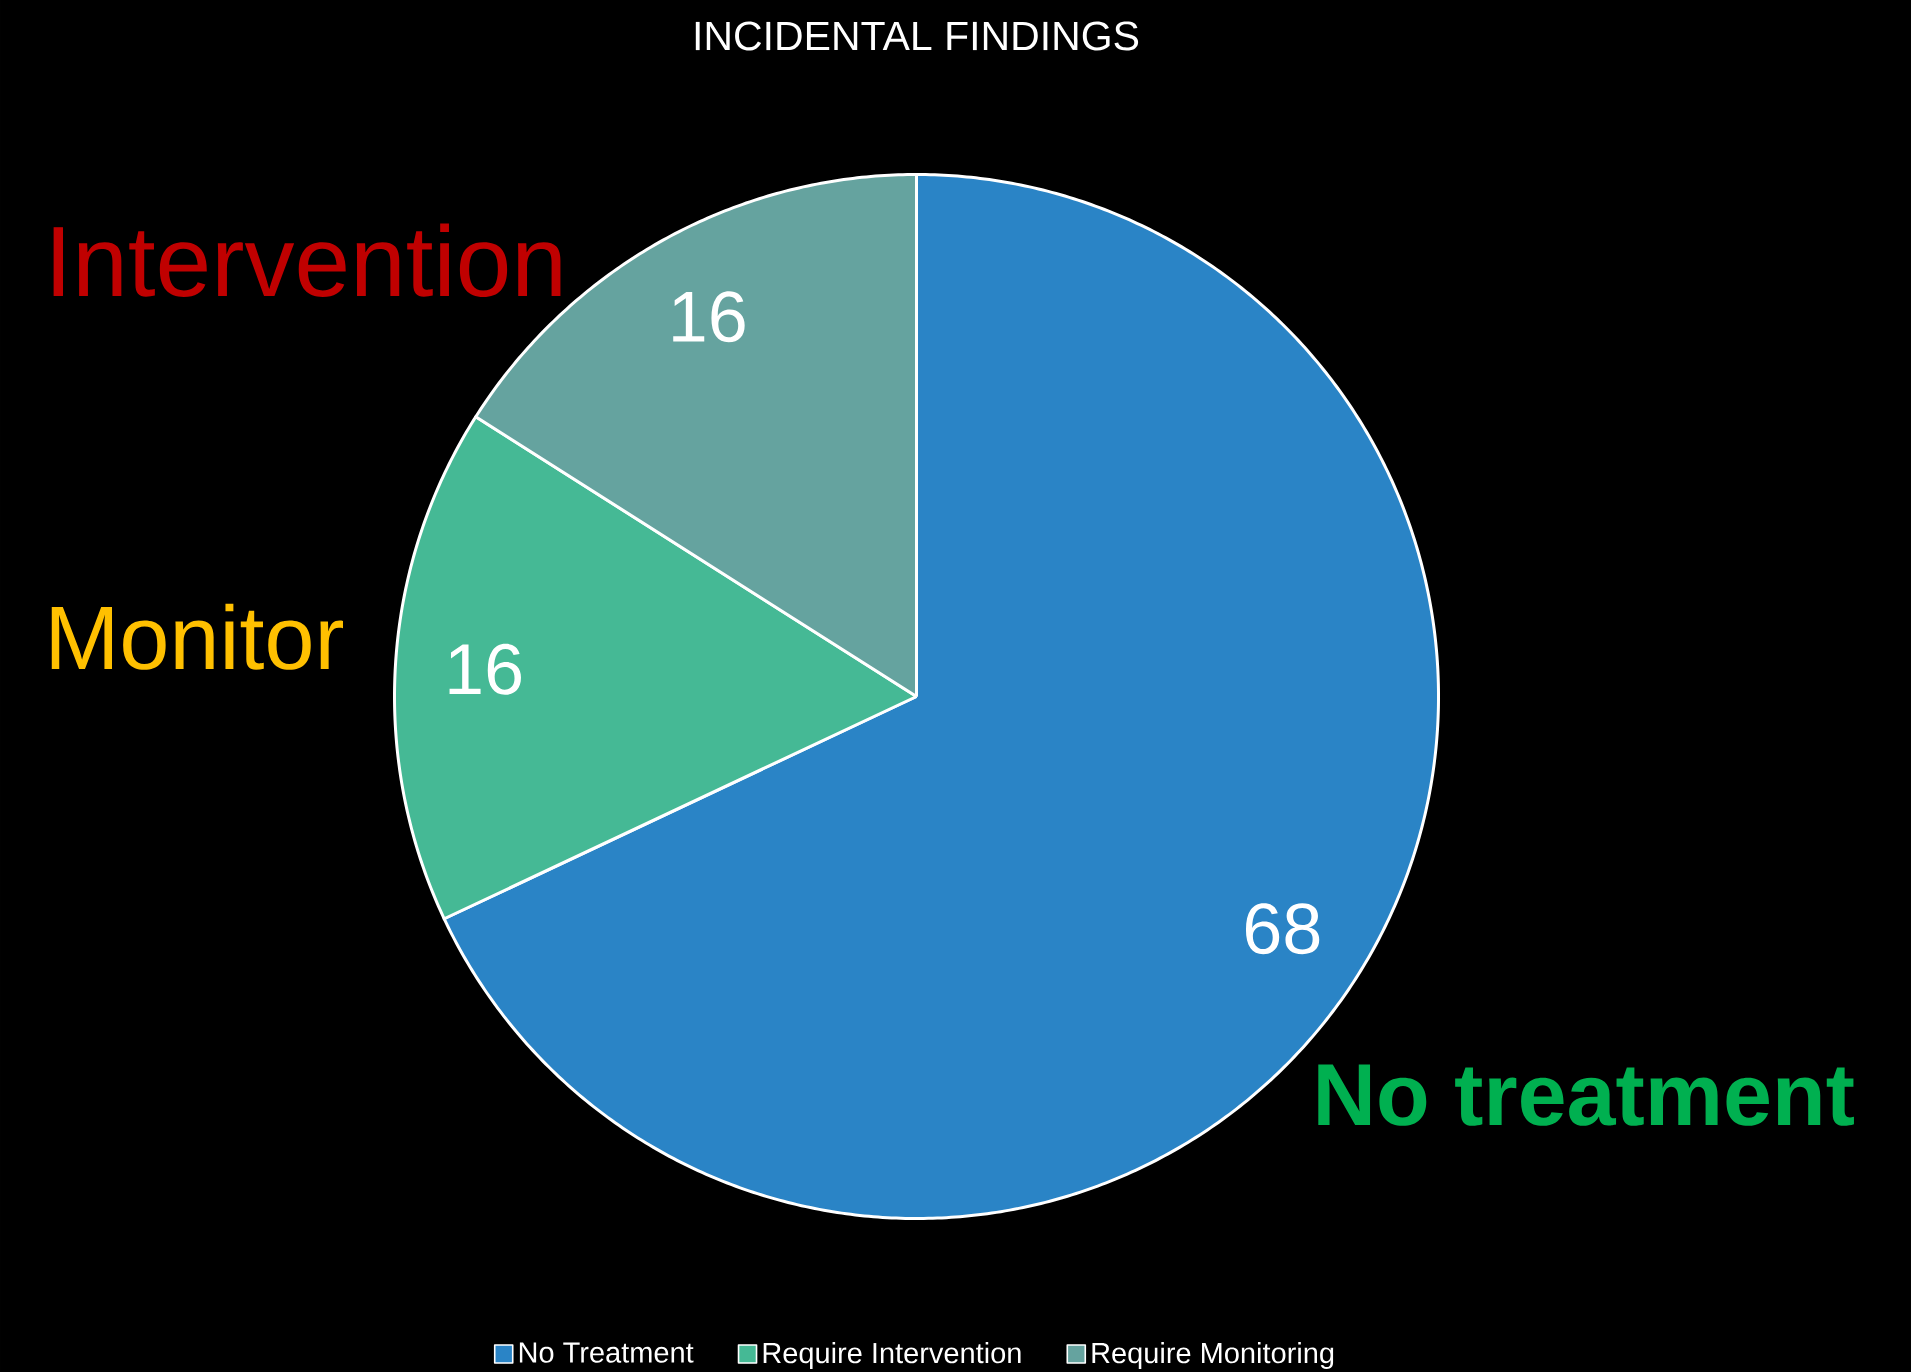 This screenshot has height=1372, width=1911. What do you see at coordinates (1282, 929) in the screenshot?
I see `data-label: 68` at bounding box center [1282, 929].